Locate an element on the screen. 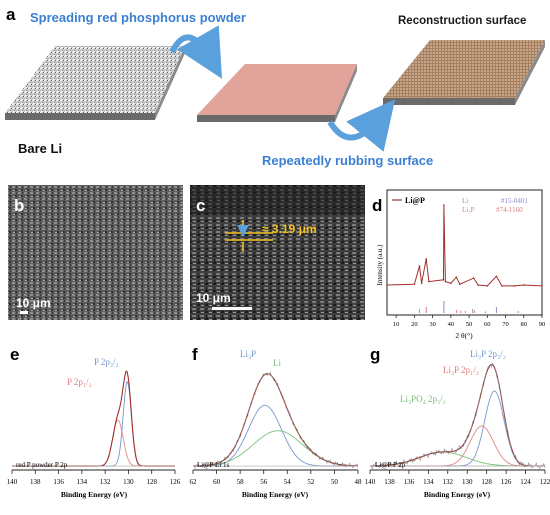 This screenshot has width=550, height=515. ref1-name: Li is located at coordinates (465, 201).